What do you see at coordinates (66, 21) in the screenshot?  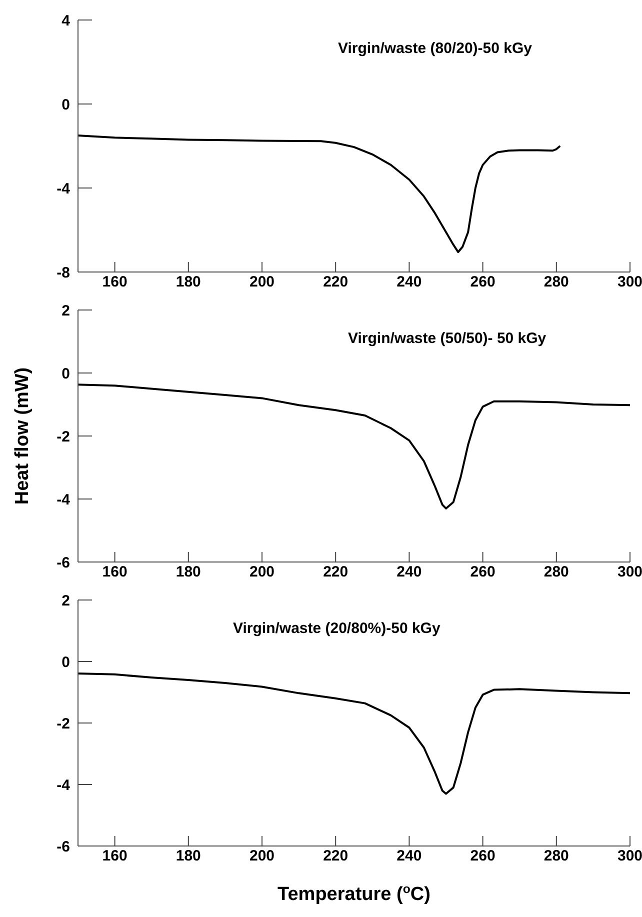 I see `y-tick-label: 4` at bounding box center [66, 21].